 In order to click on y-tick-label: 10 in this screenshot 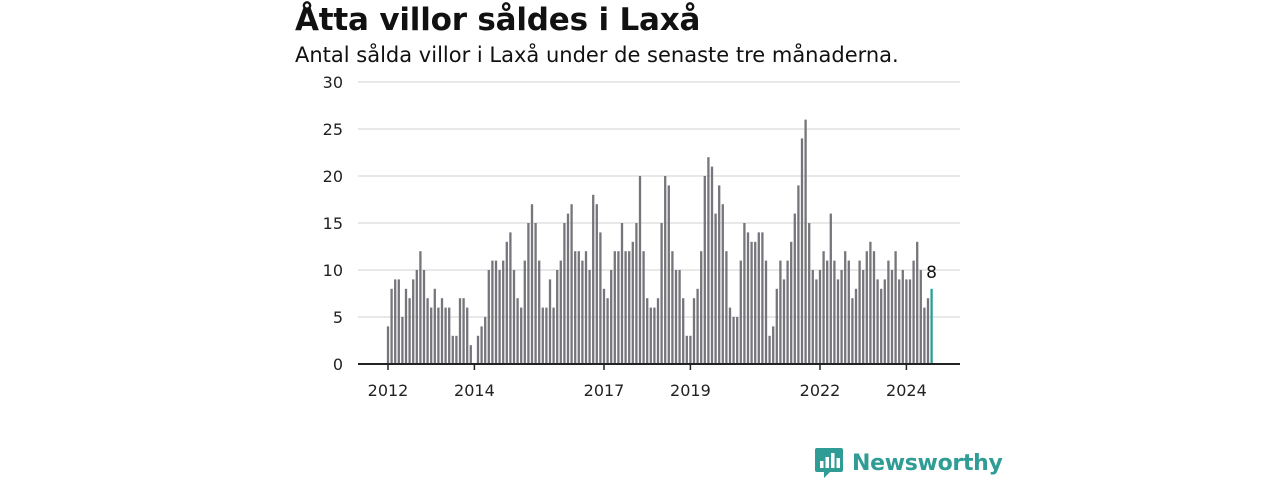, I will do `click(333, 270)`.